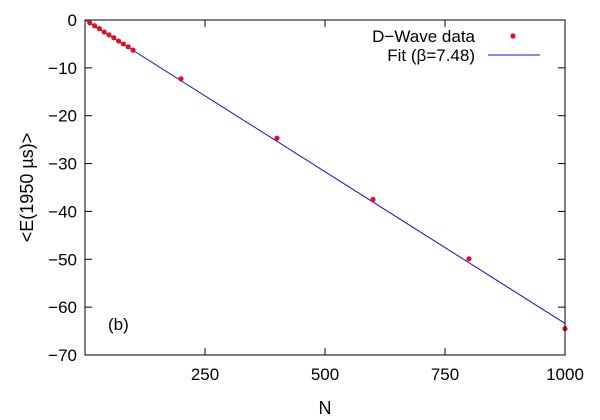 The image size is (600, 420). I want to click on y-tick-label: −70, so click(62, 355).